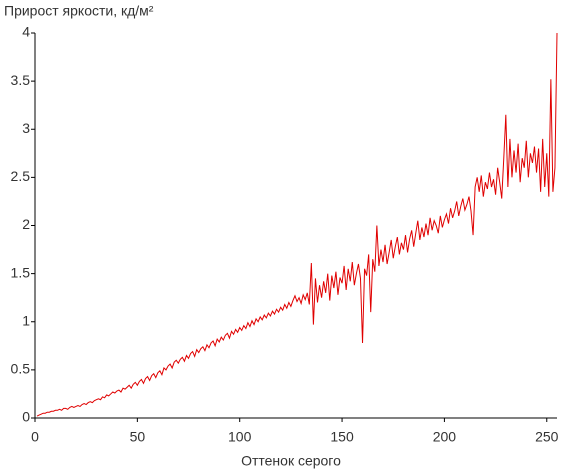 This screenshot has height=471, width=561. I want to click on x-tick-label: 100, so click(240, 437).